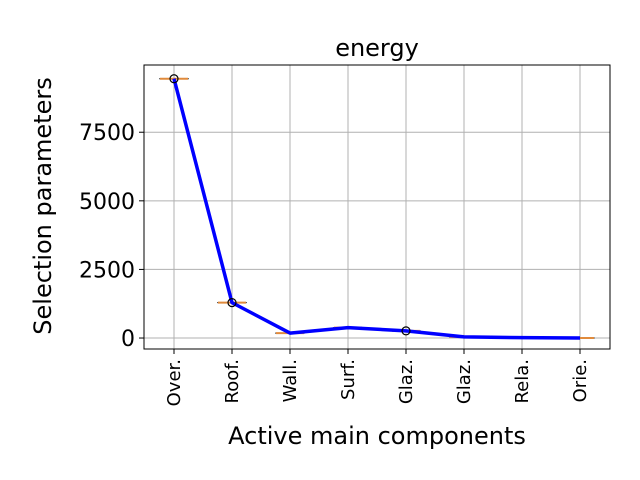 This screenshot has width=640, height=480. Describe the element at coordinates (107, 202) in the screenshot. I see `y-tick-label: 5000` at that location.